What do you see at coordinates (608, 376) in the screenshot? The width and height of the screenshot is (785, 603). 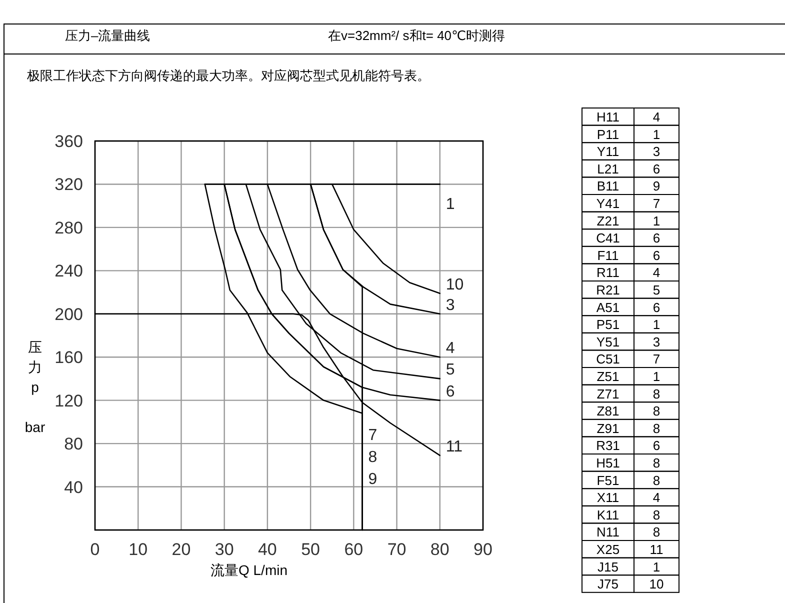 I see `text: Z51` at bounding box center [608, 376].